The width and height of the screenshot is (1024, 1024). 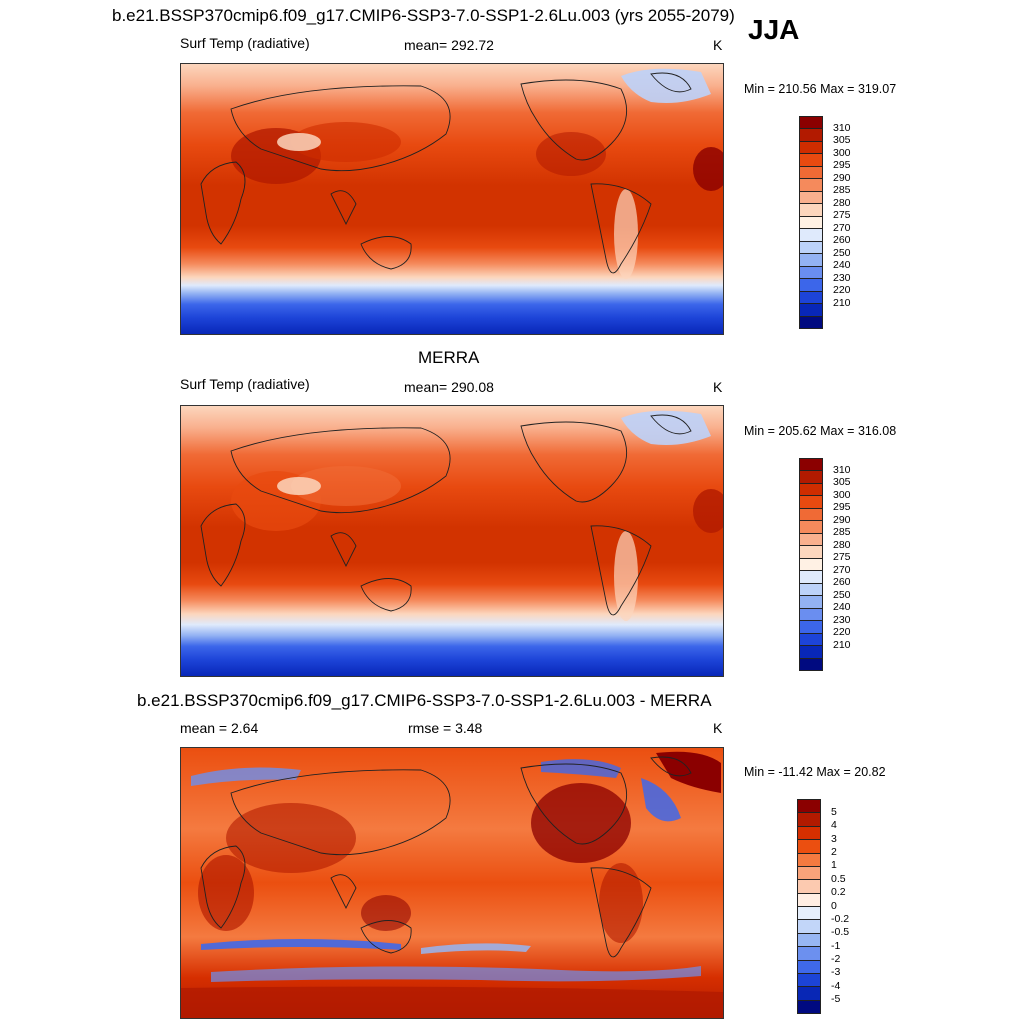 What do you see at coordinates (815, 772) in the screenshot?
I see `panel3-minmax-label: Min = -11.42 Max = 20.82` at bounding box center [815, 772].